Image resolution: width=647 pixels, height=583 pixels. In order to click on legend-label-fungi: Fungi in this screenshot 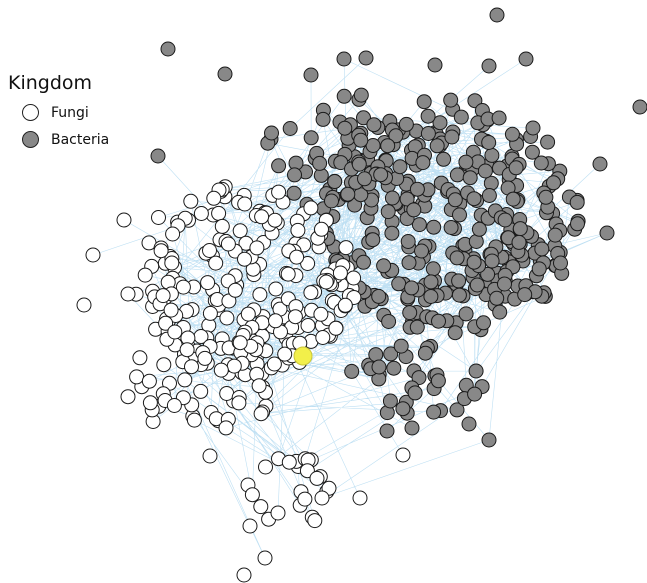, I will do `click(70, 112)`.